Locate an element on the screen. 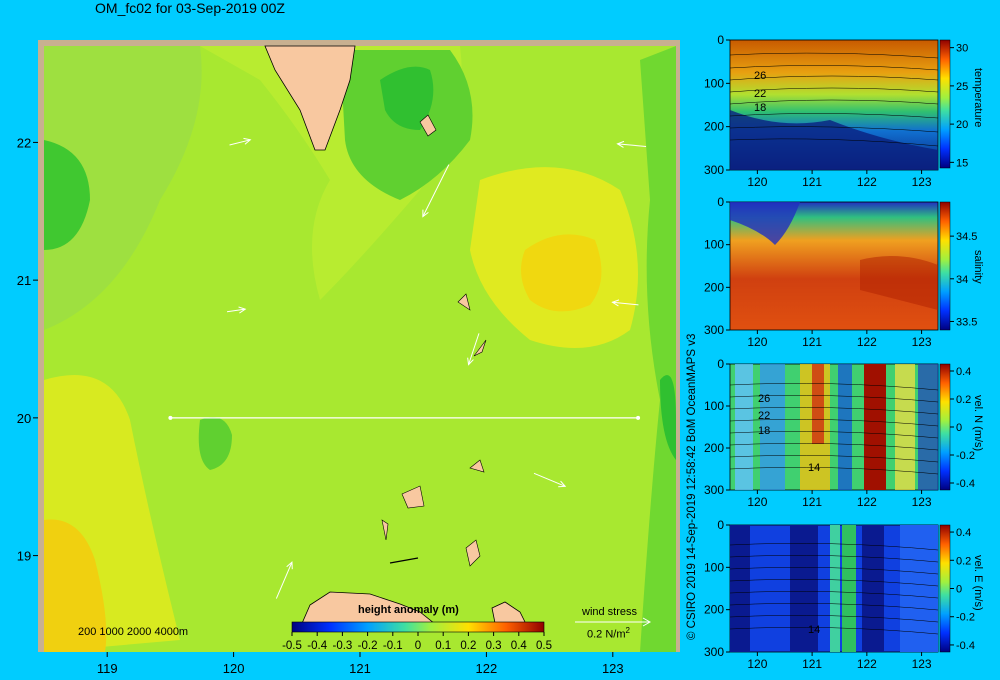  vel-n-contours is located at coordinates (834, 429).